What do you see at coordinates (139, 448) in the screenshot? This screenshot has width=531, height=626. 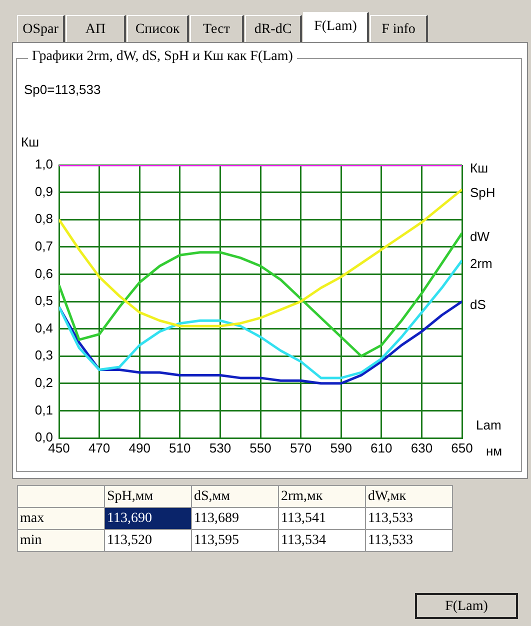 I see `x-tick-label: 490` at bounding box center [139, 448].